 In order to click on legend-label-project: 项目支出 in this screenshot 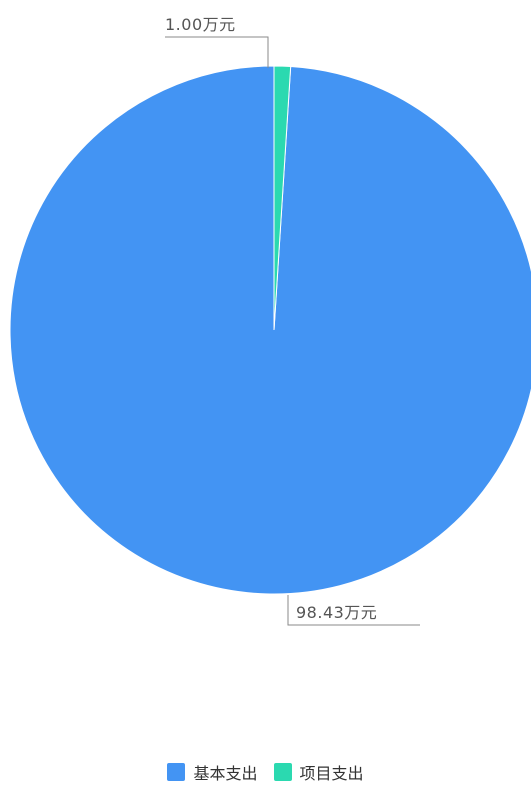, I will do `click(331, 773)`.